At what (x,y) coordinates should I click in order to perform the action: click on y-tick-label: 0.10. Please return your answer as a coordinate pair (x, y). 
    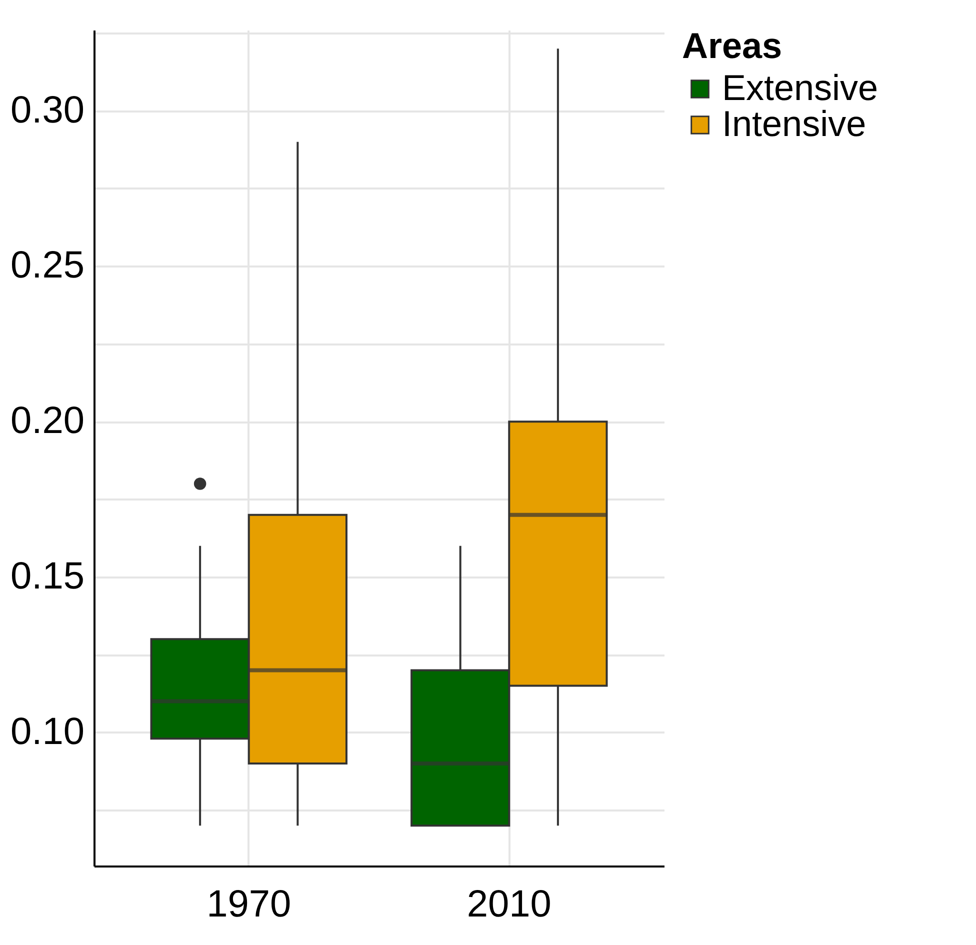
    Looking at the image, I should click on (47, 731).